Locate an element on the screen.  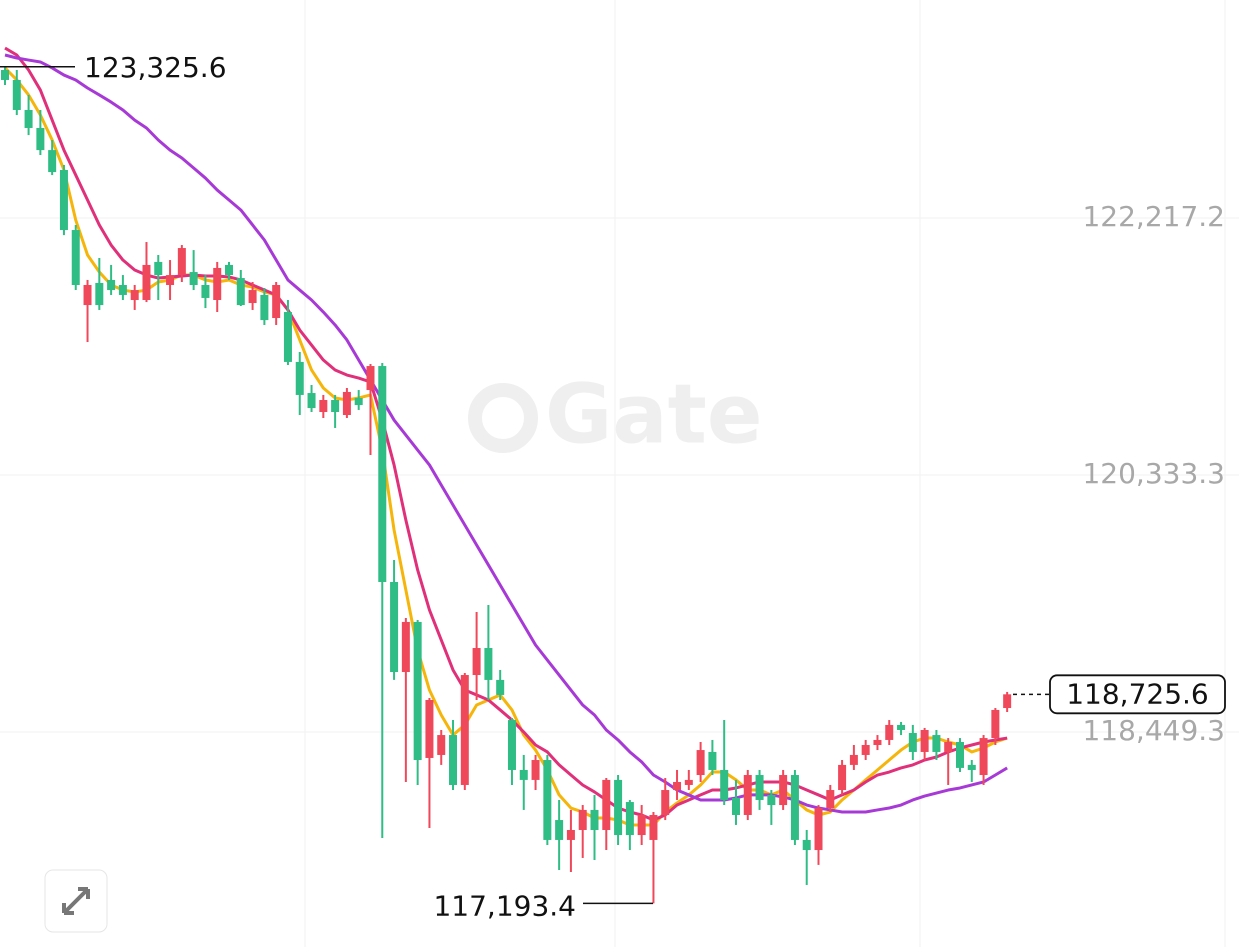
expand-icon is located at coordinates (76, 901).